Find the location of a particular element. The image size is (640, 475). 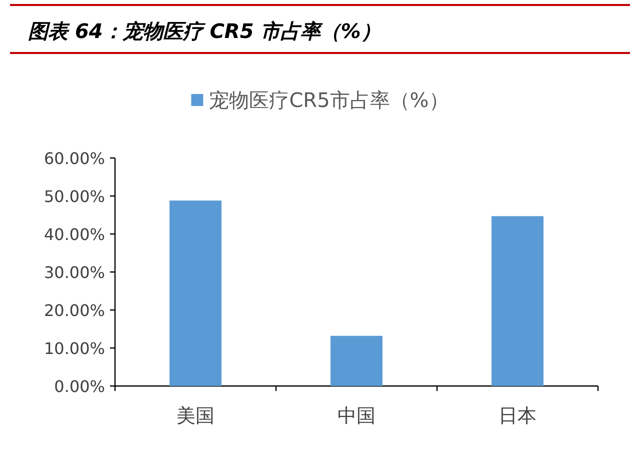

chart-title: 图表 64：宠物医疗 CR5 市占率（%） is located at coordinates (204, 31).